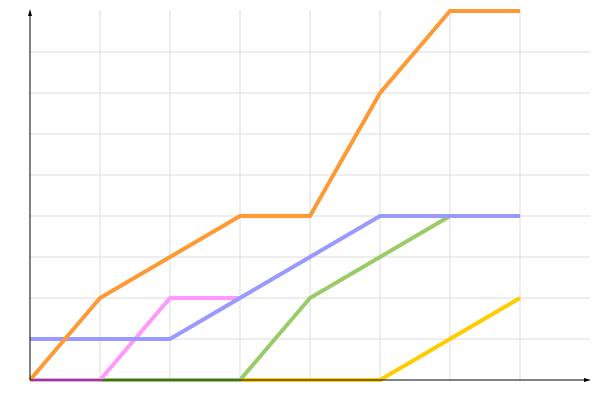 The height and width of the screenshot is (400, 600). What do you see at coordinates (587, 380) in the screenshot?
I see `x-axis-arrow-icon` at bounding box center [587, 380].